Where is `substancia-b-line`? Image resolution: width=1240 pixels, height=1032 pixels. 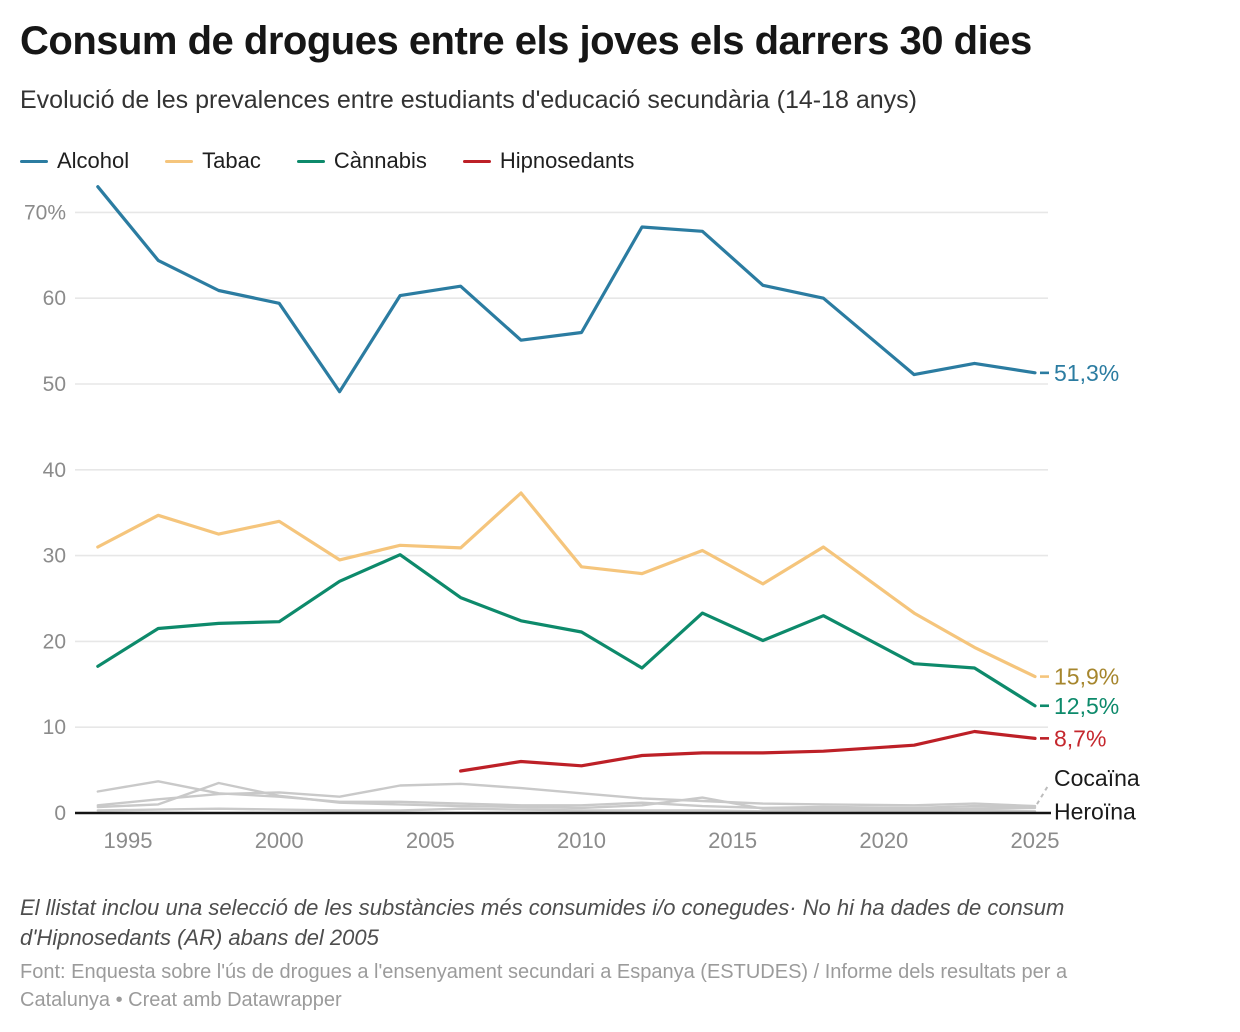
substancia-b-line is located at coordinates (566, 796).